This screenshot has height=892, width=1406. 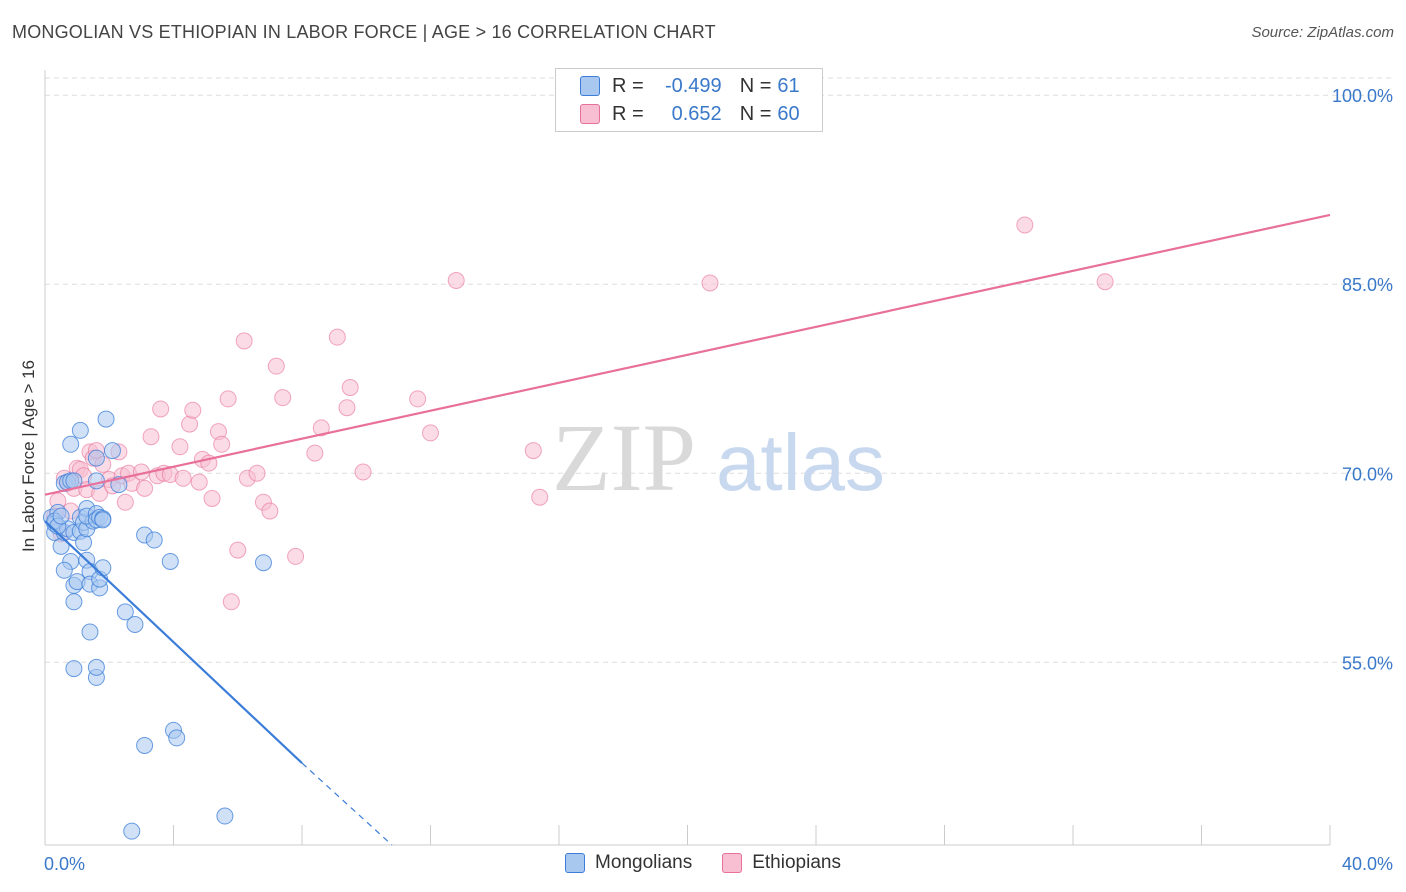 What do you see at coordinates (173, 642) in the screenshot?
I see `mongolians-trend-line` at bounding box center [173, 642].